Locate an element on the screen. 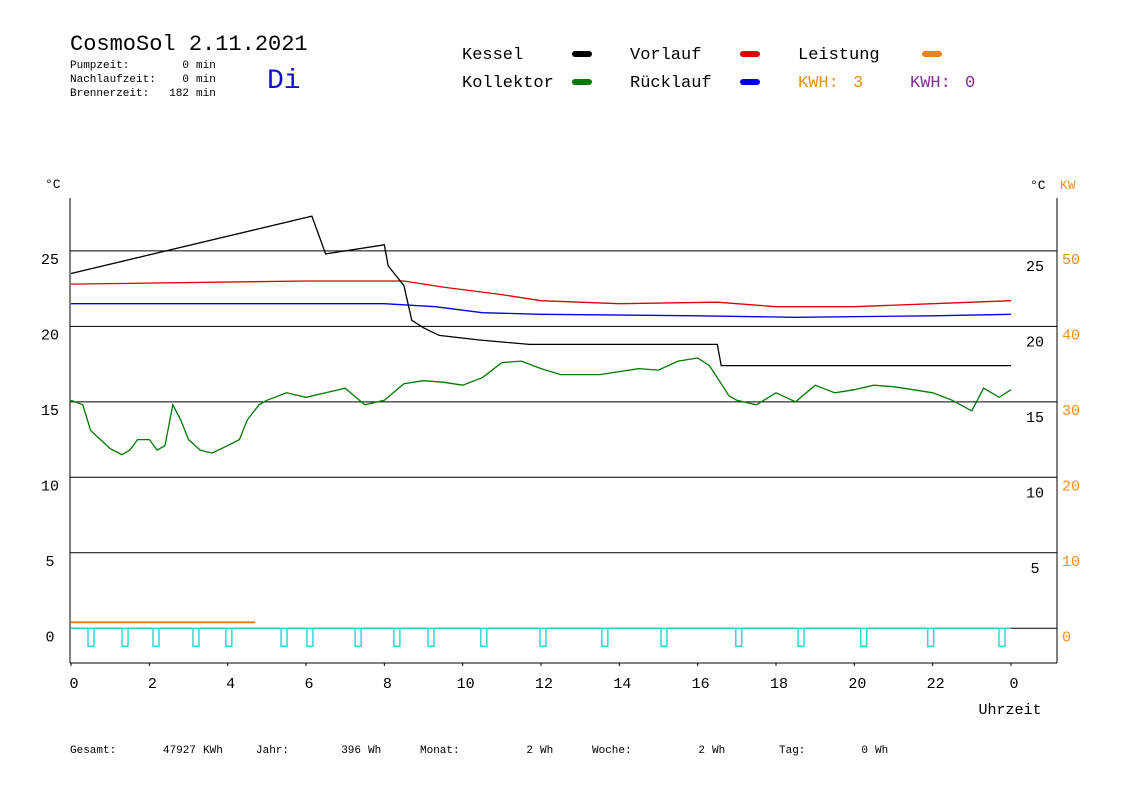  y-tick-label: 5 is located at coordinates (49, 562).